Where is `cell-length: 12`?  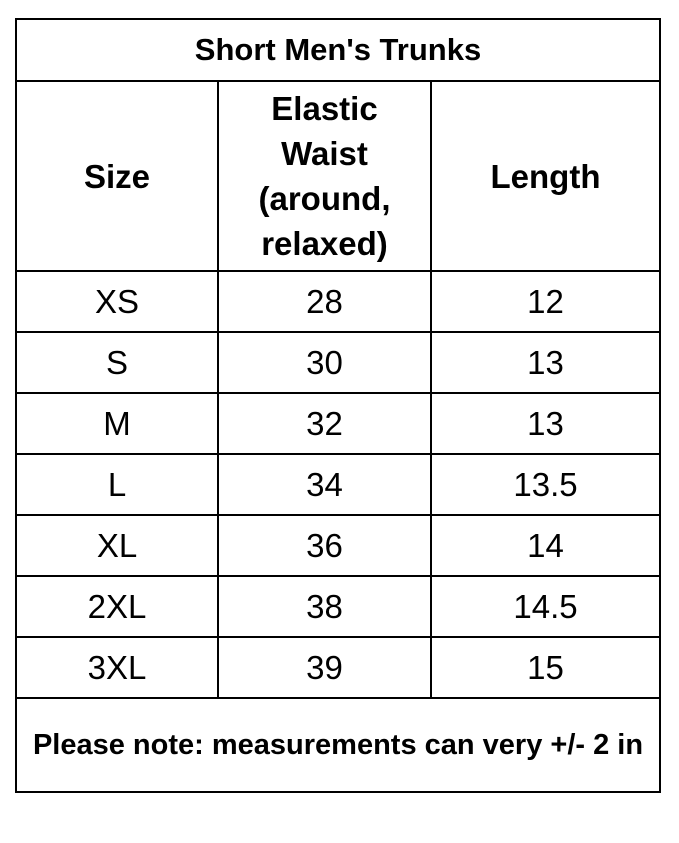 cell-length: 12 is located at coordinates (545, 301).